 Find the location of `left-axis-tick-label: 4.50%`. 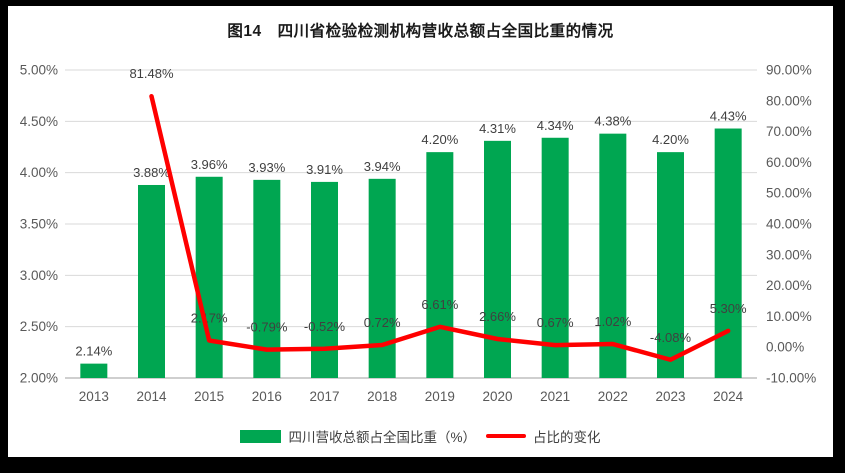

left-axis-tick-label: 4.50% is located at coordinates (39, 121).